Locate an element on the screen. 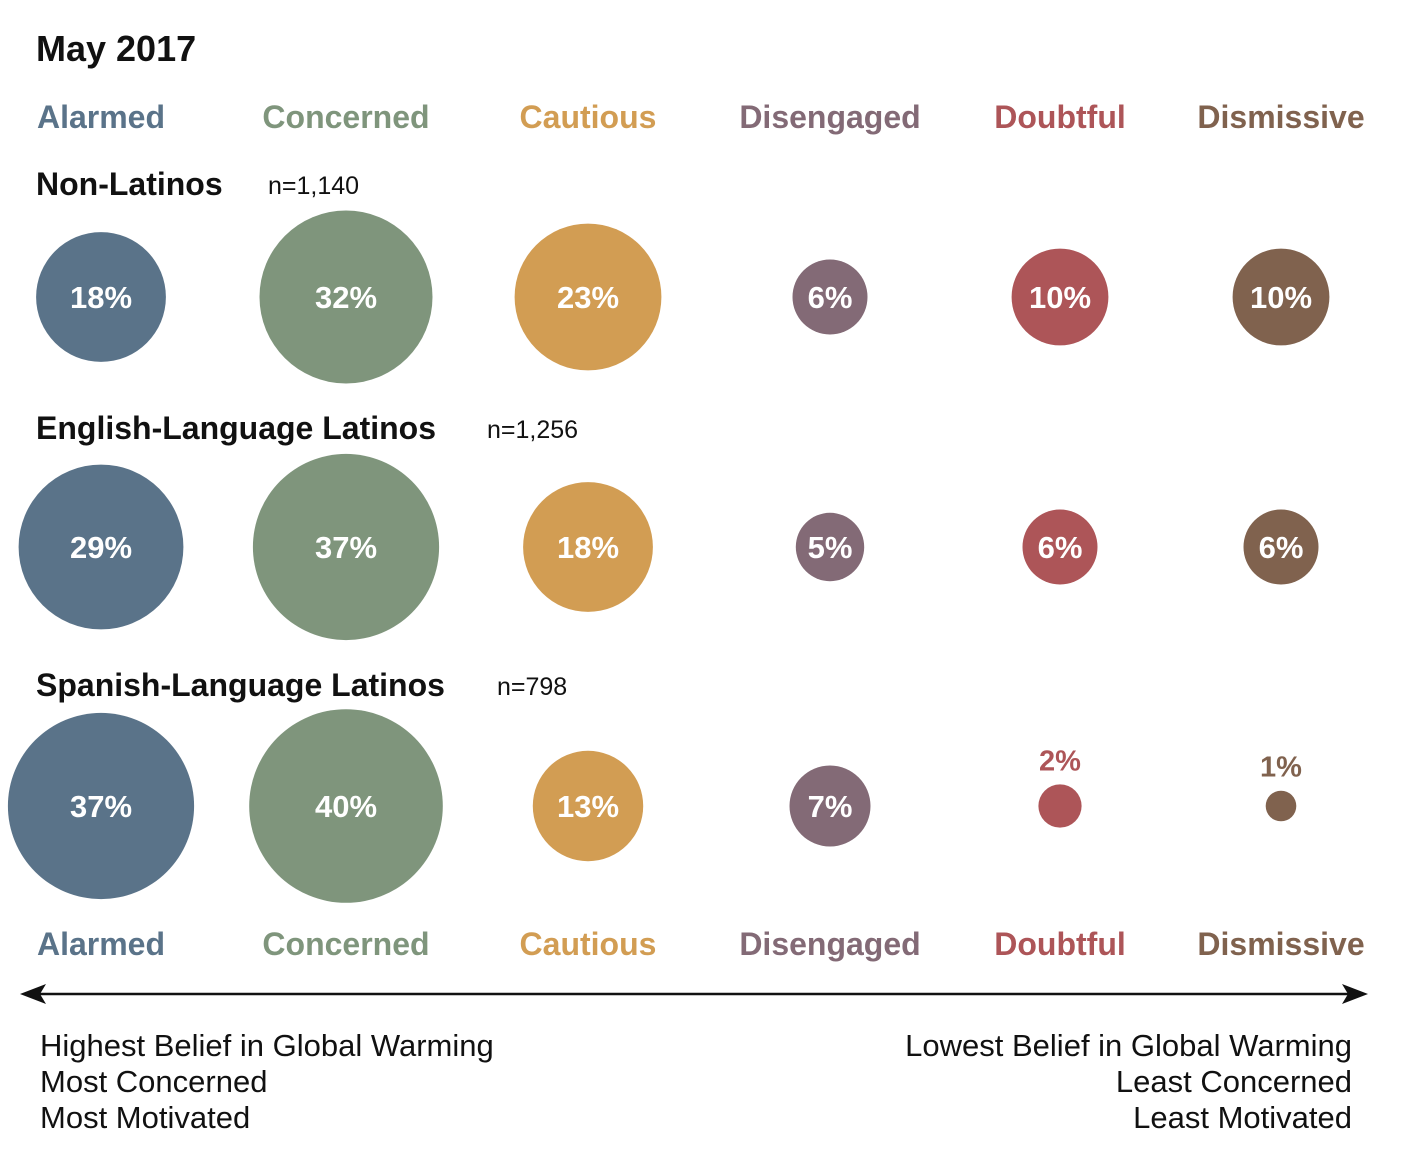 The height and width of the screenshot is (1168, 1406). group-label-english-language-latinos: English-Language Latinos is located at coordinates (236, 428).